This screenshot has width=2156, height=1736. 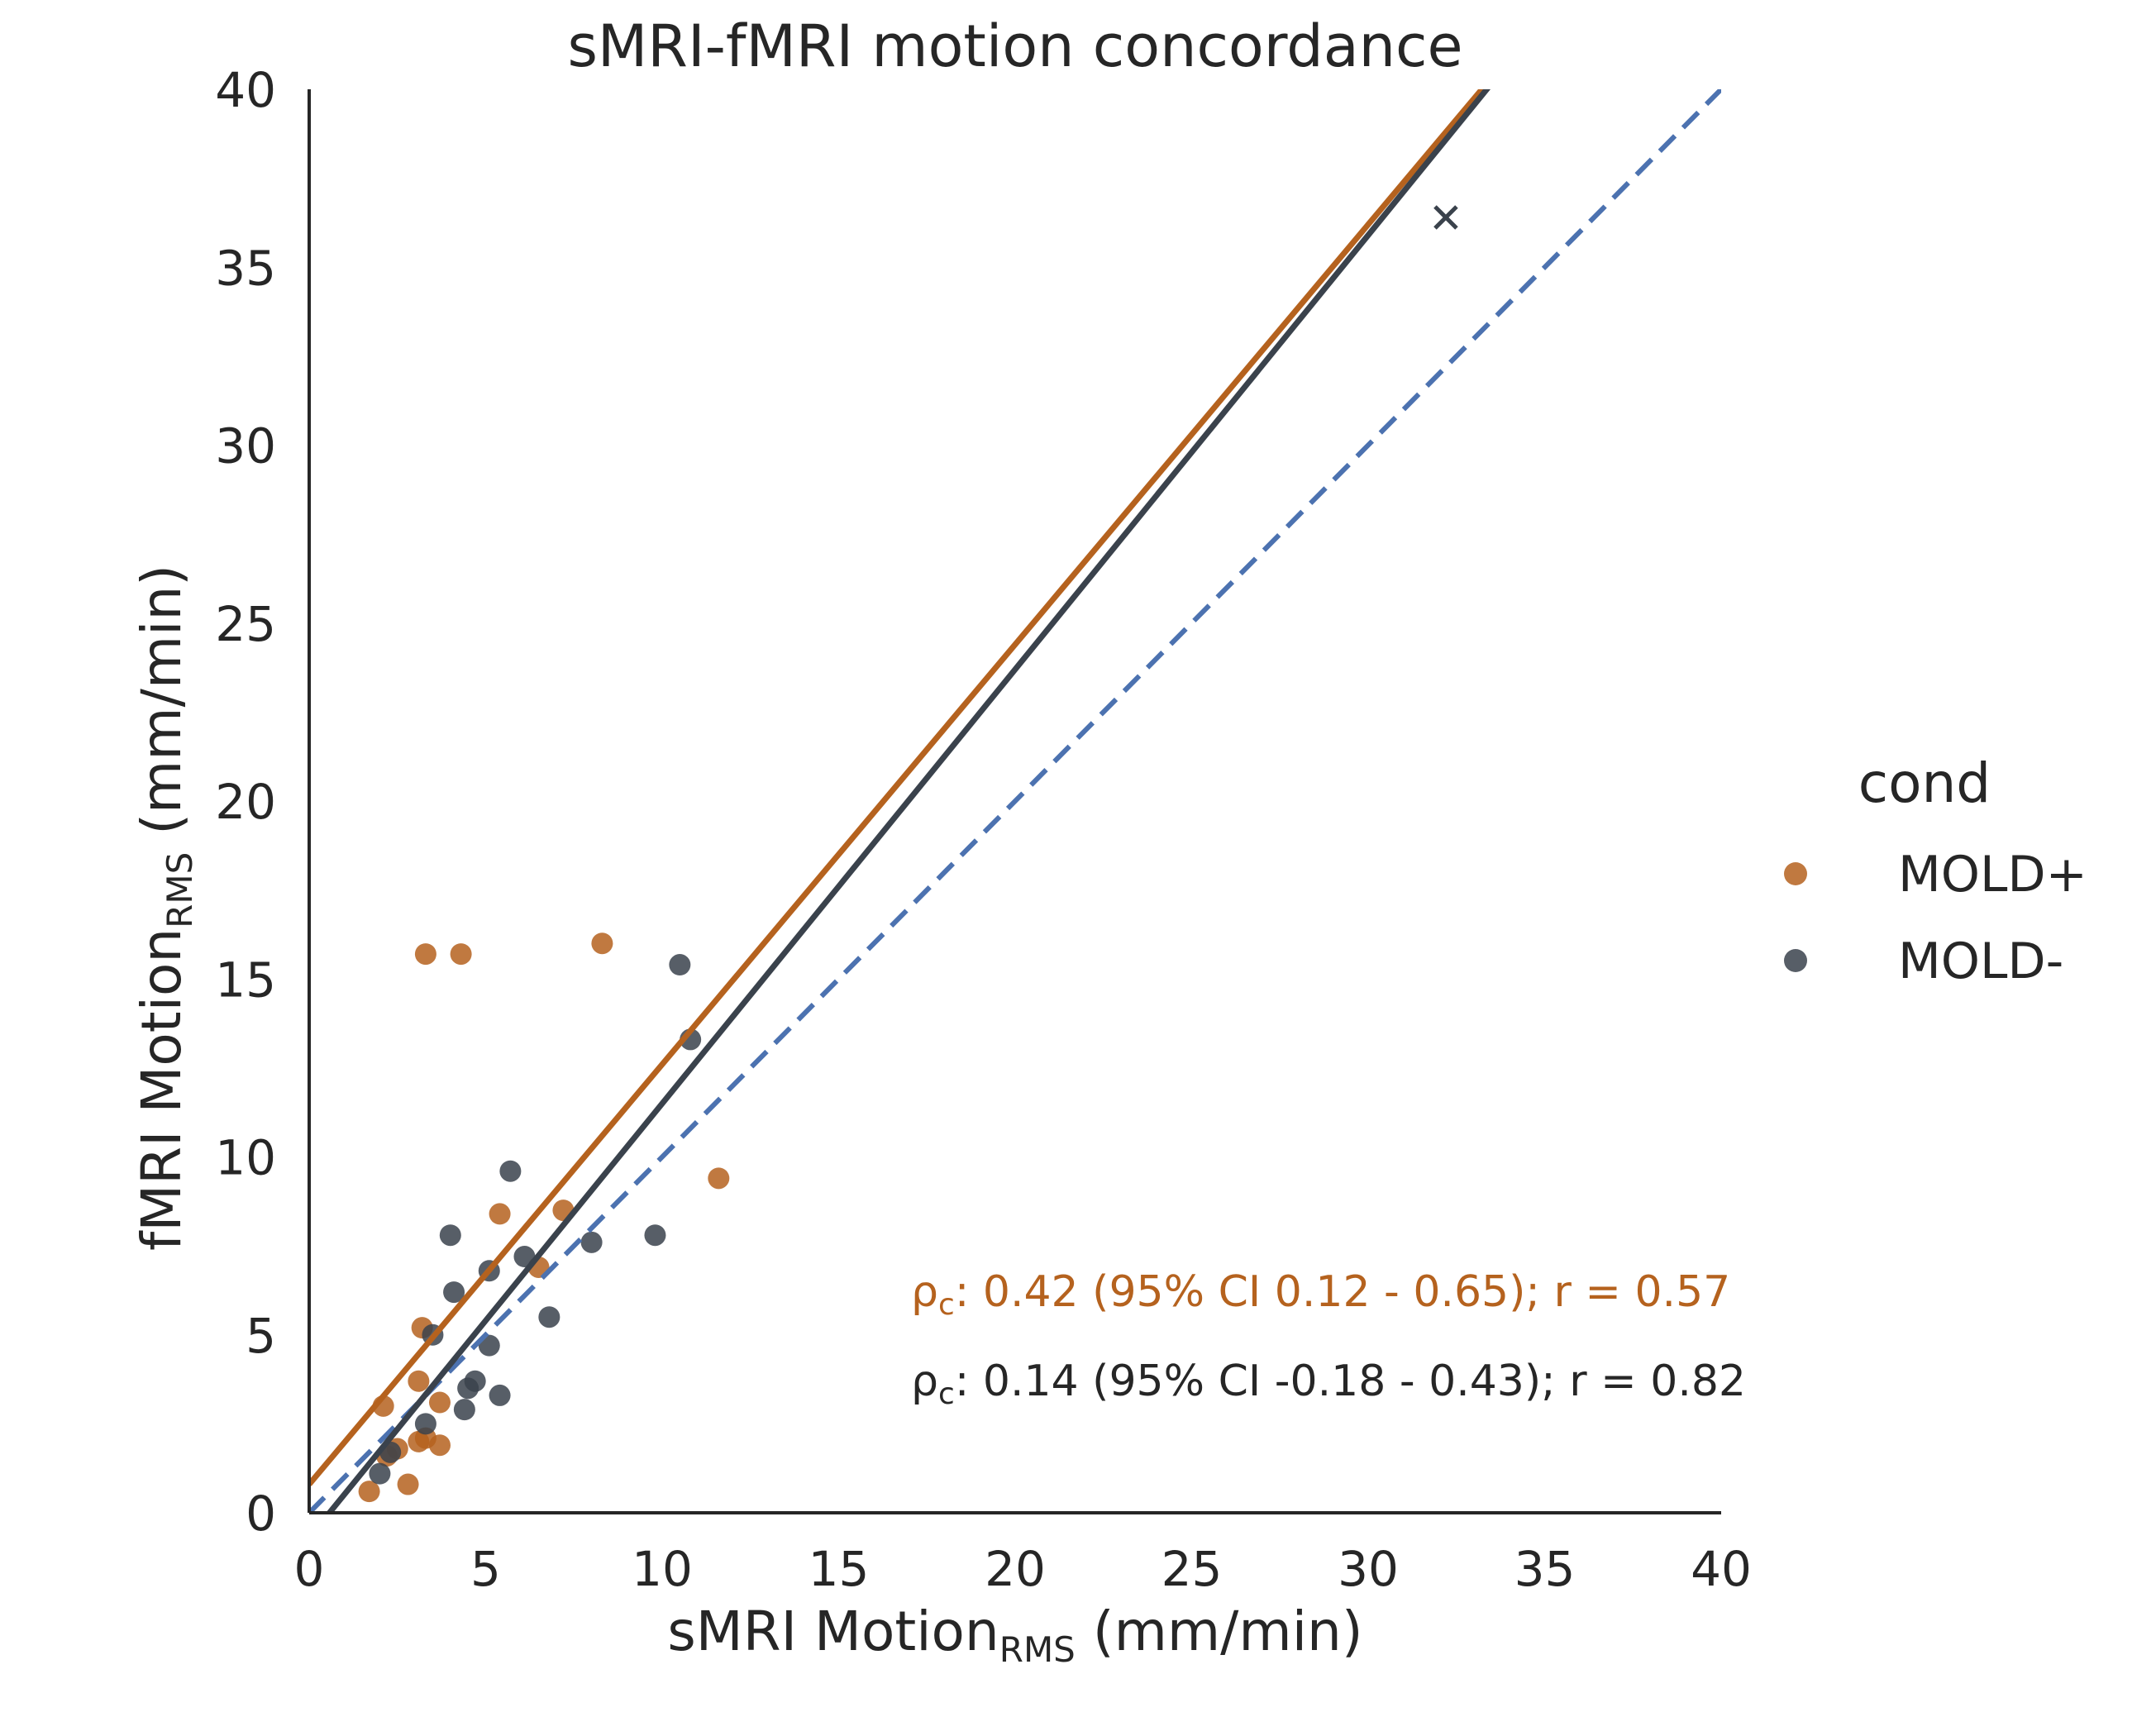 I want to click on annotation-mold-plus-text: ρc: 0.42 (95% CI 0.12 - 0.65); r = 0.57, so click(x=1320, y=1294).